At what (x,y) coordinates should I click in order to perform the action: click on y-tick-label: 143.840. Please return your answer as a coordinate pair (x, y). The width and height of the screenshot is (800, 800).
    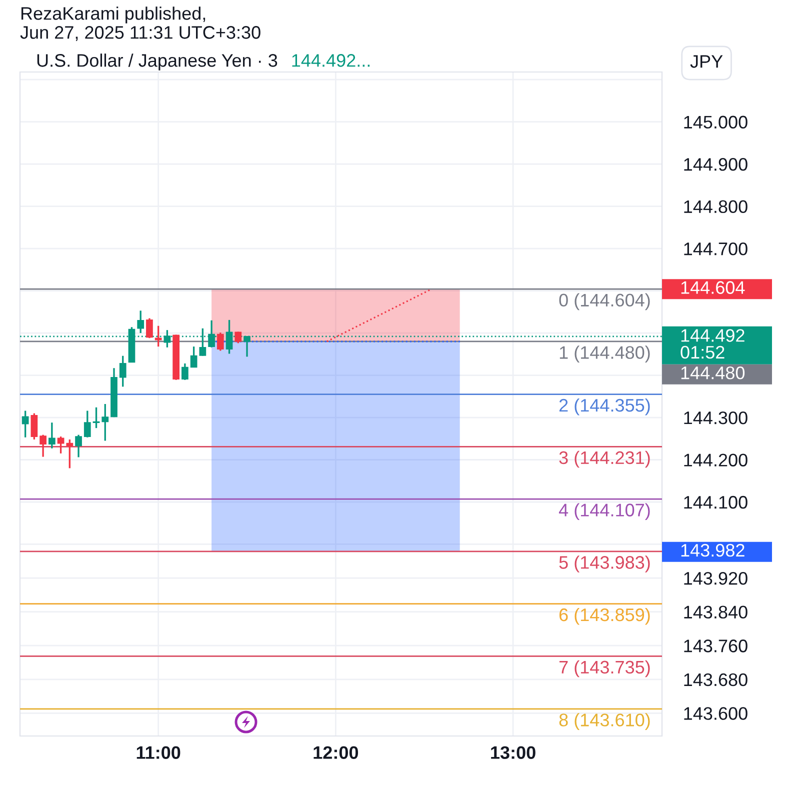
    Looking at the image, I should click on (716, 612).